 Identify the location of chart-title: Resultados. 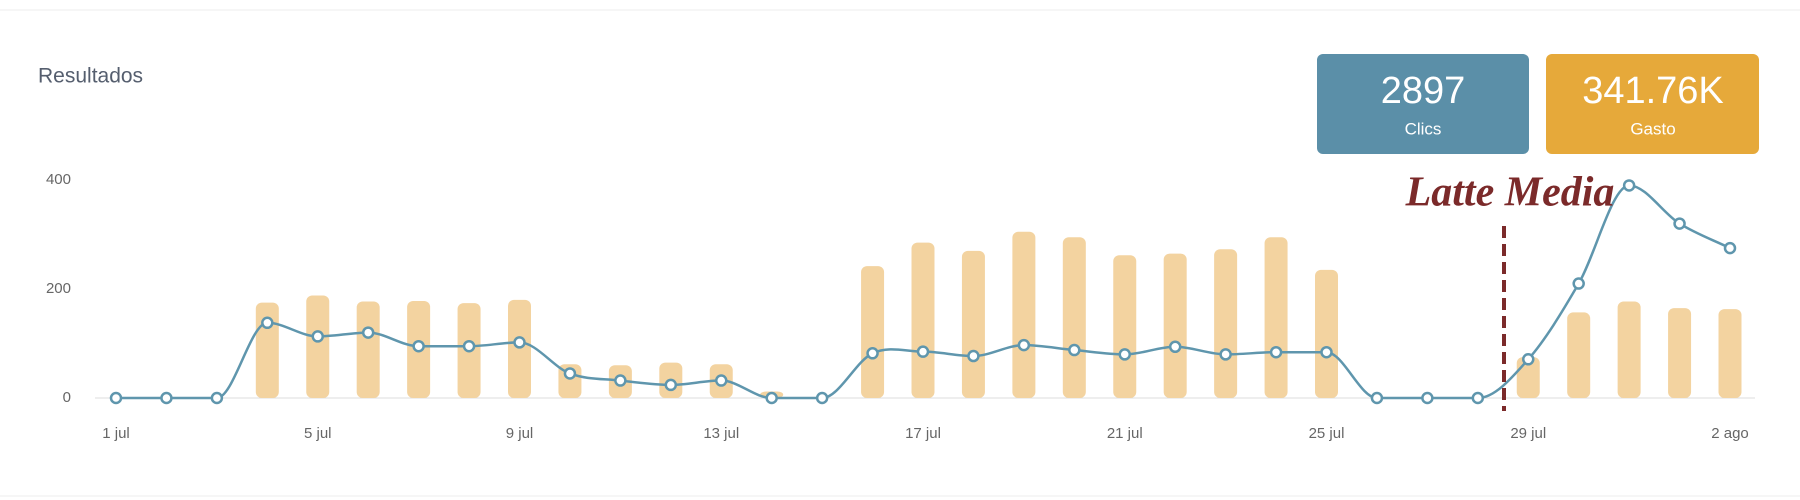
(90, 76).